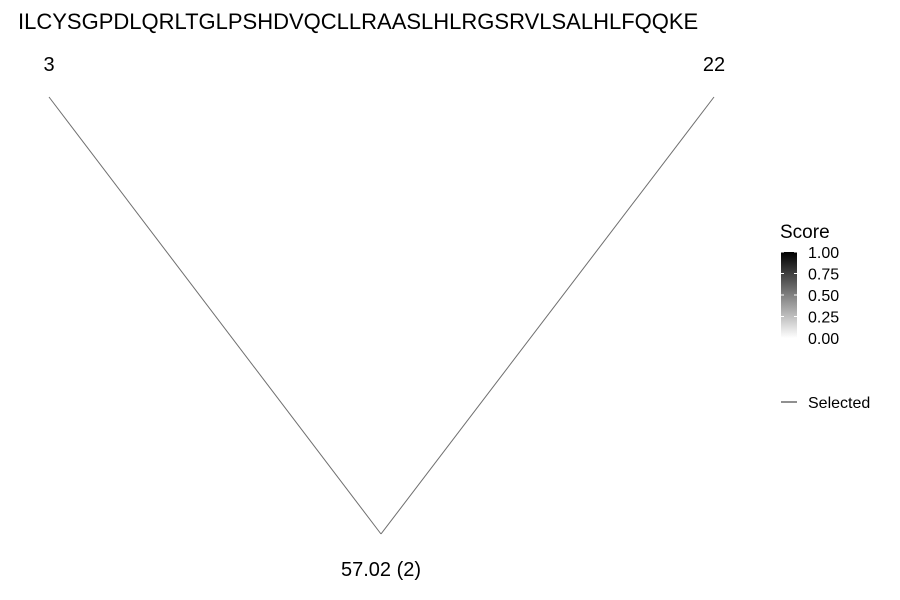 This screenshot has height=600, width=900. I want to click on selected-legend-label: Selected, so click(839, 403).